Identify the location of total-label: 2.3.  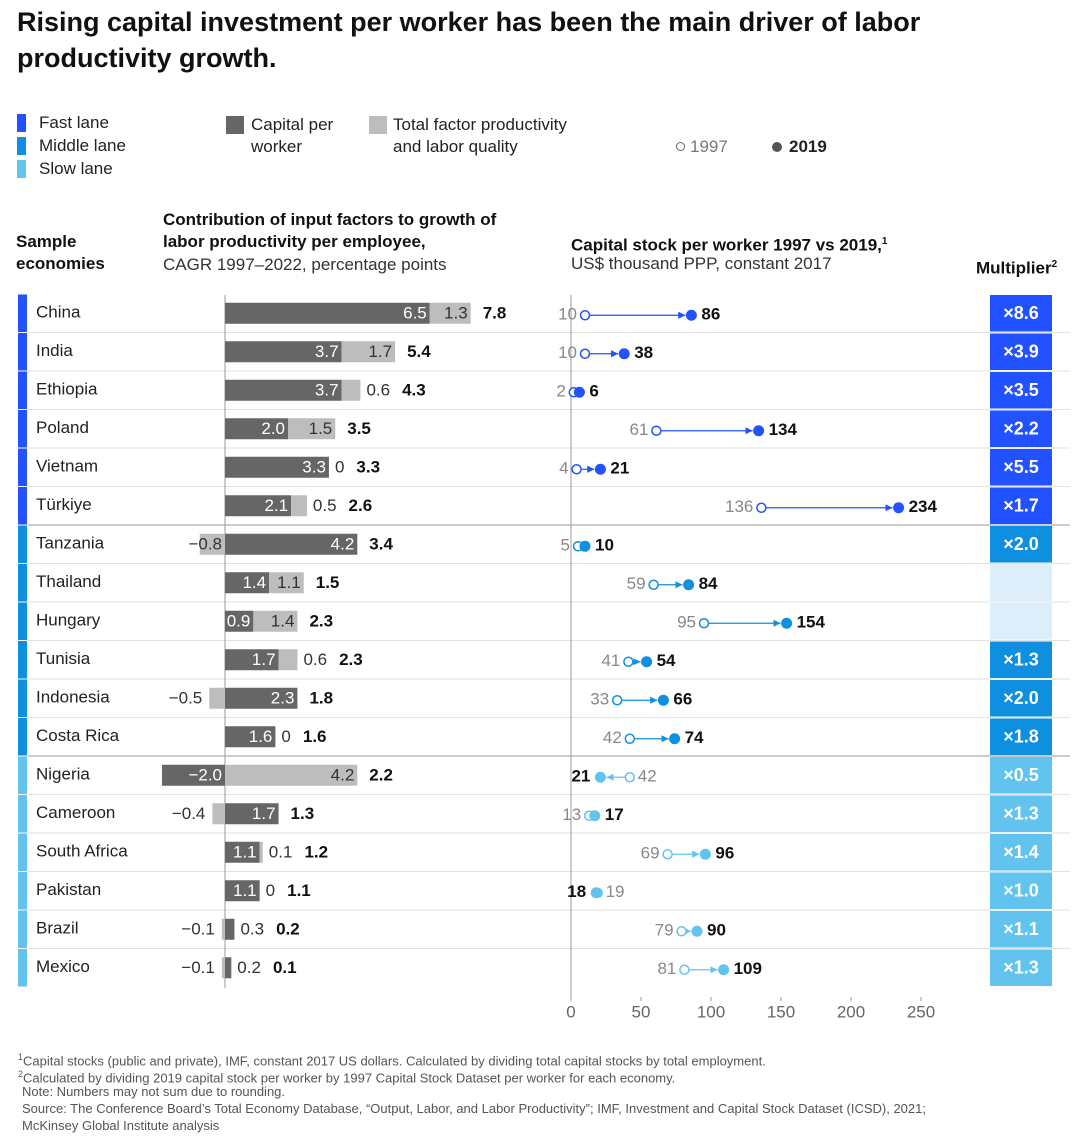
(351, 659).